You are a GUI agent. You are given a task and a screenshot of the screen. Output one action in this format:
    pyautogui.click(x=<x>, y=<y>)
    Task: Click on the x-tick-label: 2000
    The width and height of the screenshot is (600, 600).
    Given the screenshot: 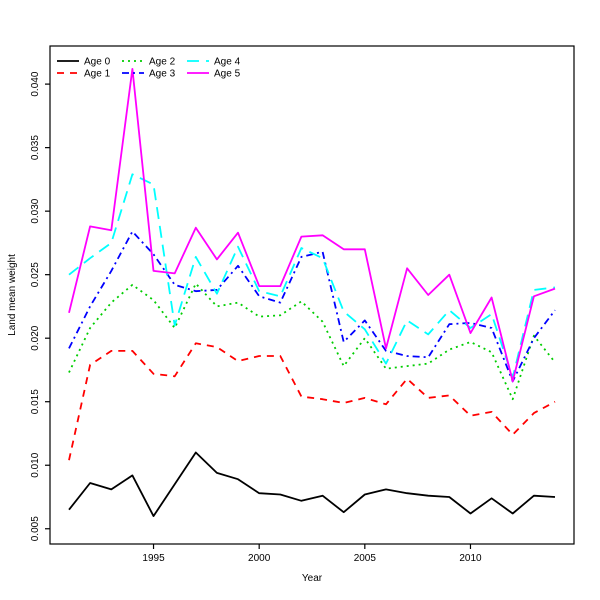 What is the action you would take?
    pyautogui.click(x=259, y=558)
    